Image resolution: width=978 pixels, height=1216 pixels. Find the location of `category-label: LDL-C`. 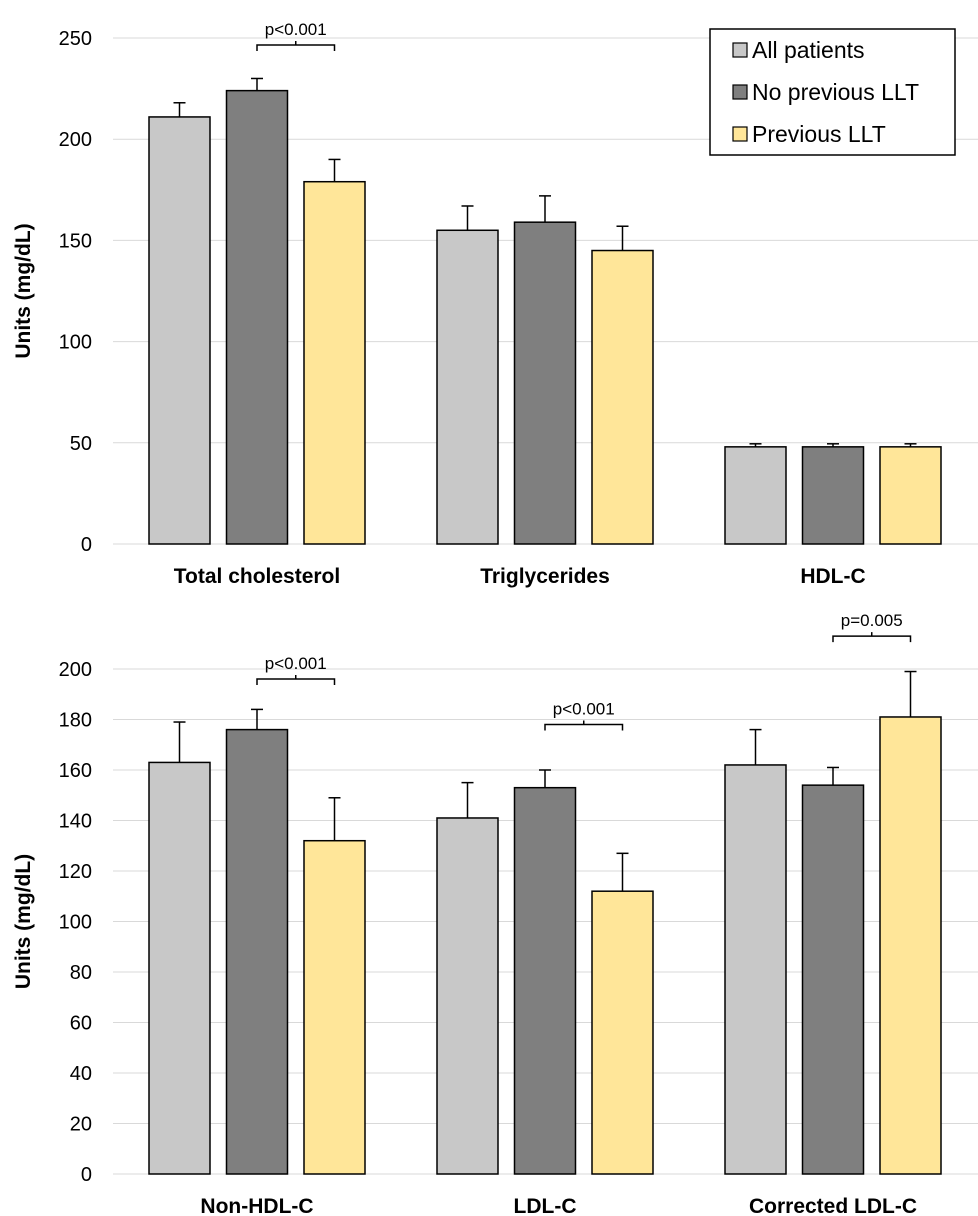

category-label: LDL-C is located at coordinates (545, 1205).